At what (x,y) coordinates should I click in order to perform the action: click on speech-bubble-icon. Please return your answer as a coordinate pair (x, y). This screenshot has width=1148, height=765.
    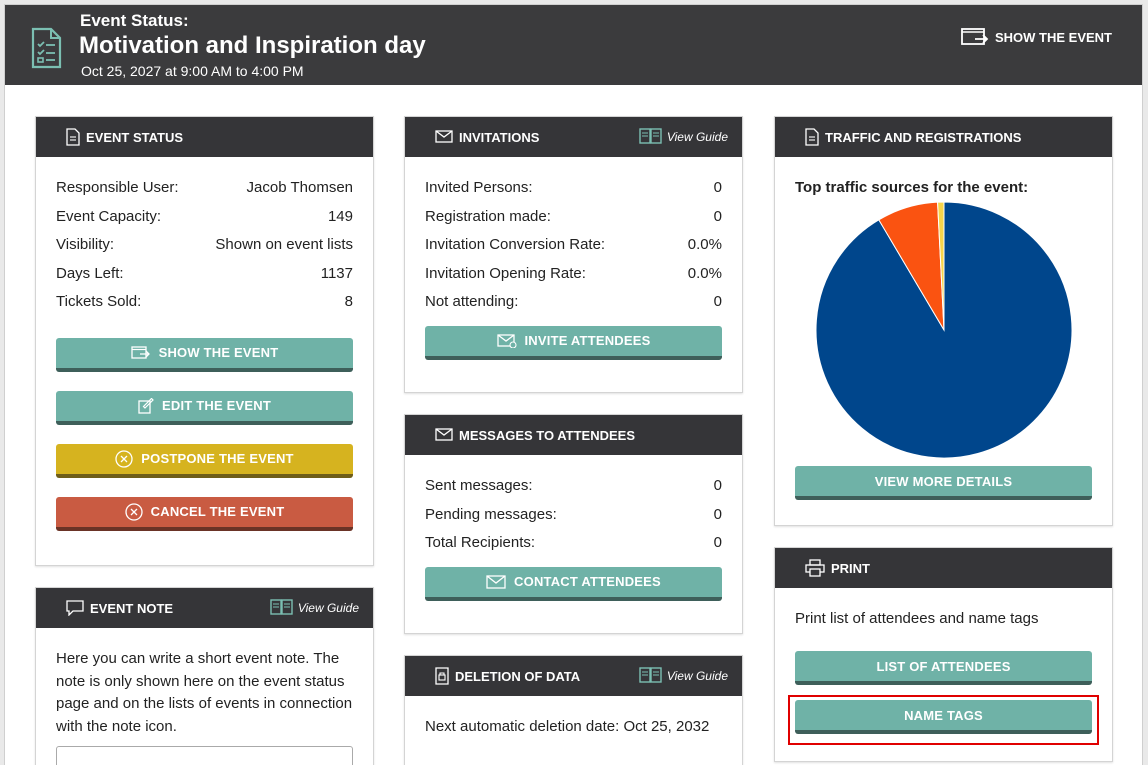
    Looking at the image, I should click on (75, 608).